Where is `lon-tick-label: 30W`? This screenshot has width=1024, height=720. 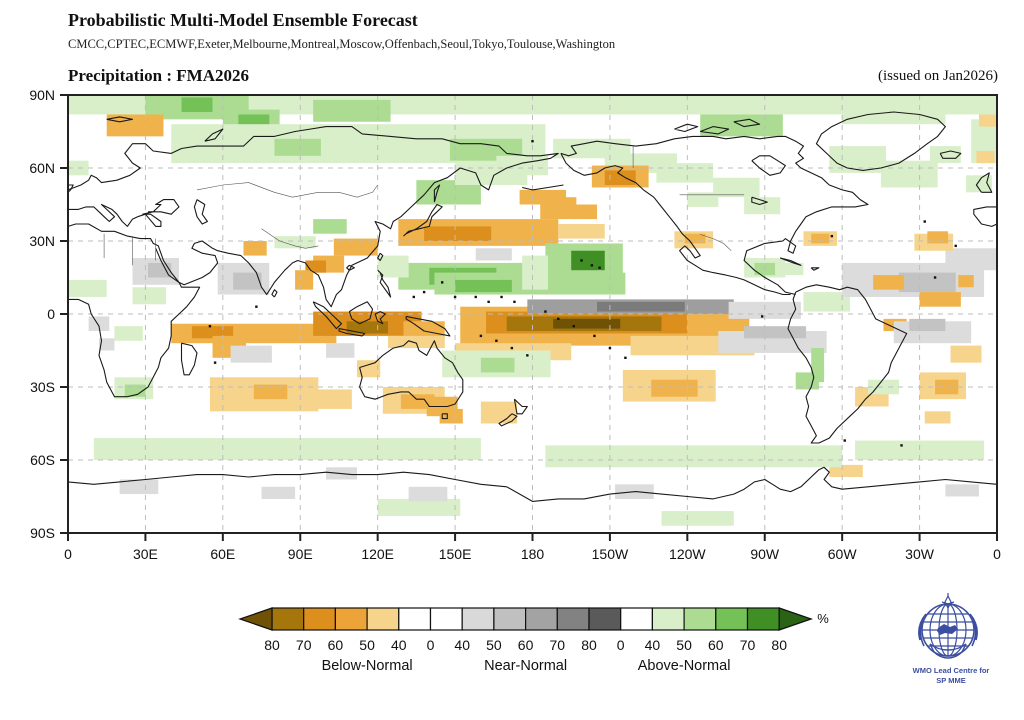
lon-tick-label: 30W is located at coordinates (920, 554).